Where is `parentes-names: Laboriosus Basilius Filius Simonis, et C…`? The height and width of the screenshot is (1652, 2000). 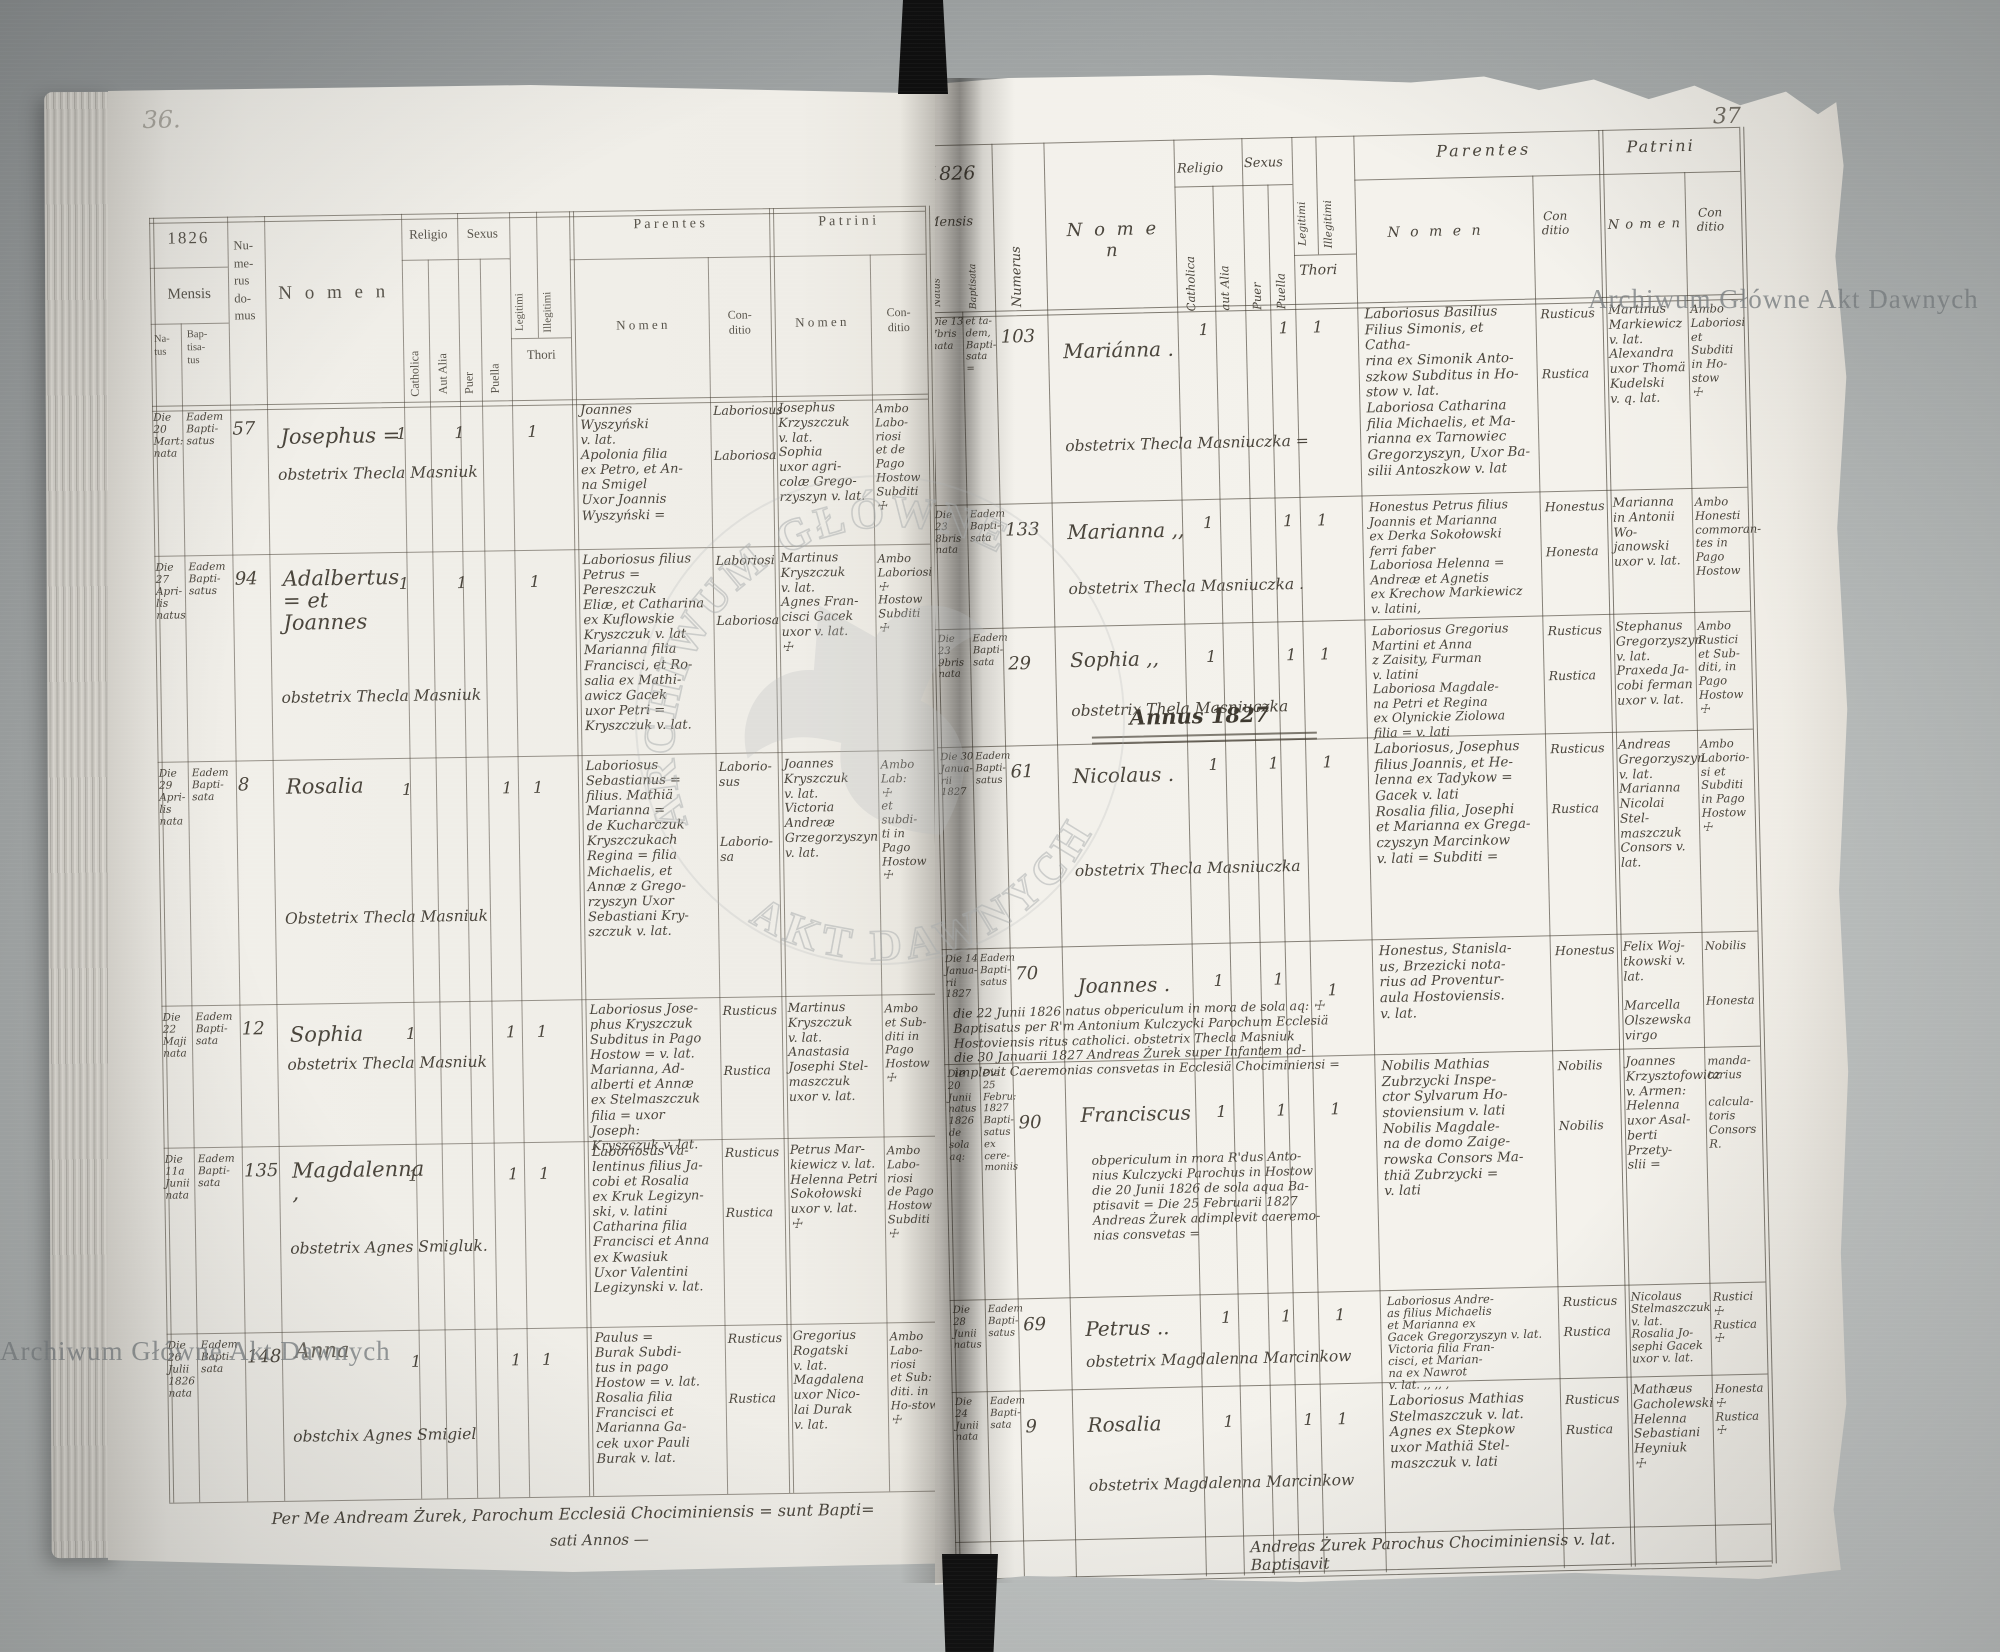
parentes-names: Laboriosus Basilius Filius Simonis, et C… is located at coordinates (1447, 391).